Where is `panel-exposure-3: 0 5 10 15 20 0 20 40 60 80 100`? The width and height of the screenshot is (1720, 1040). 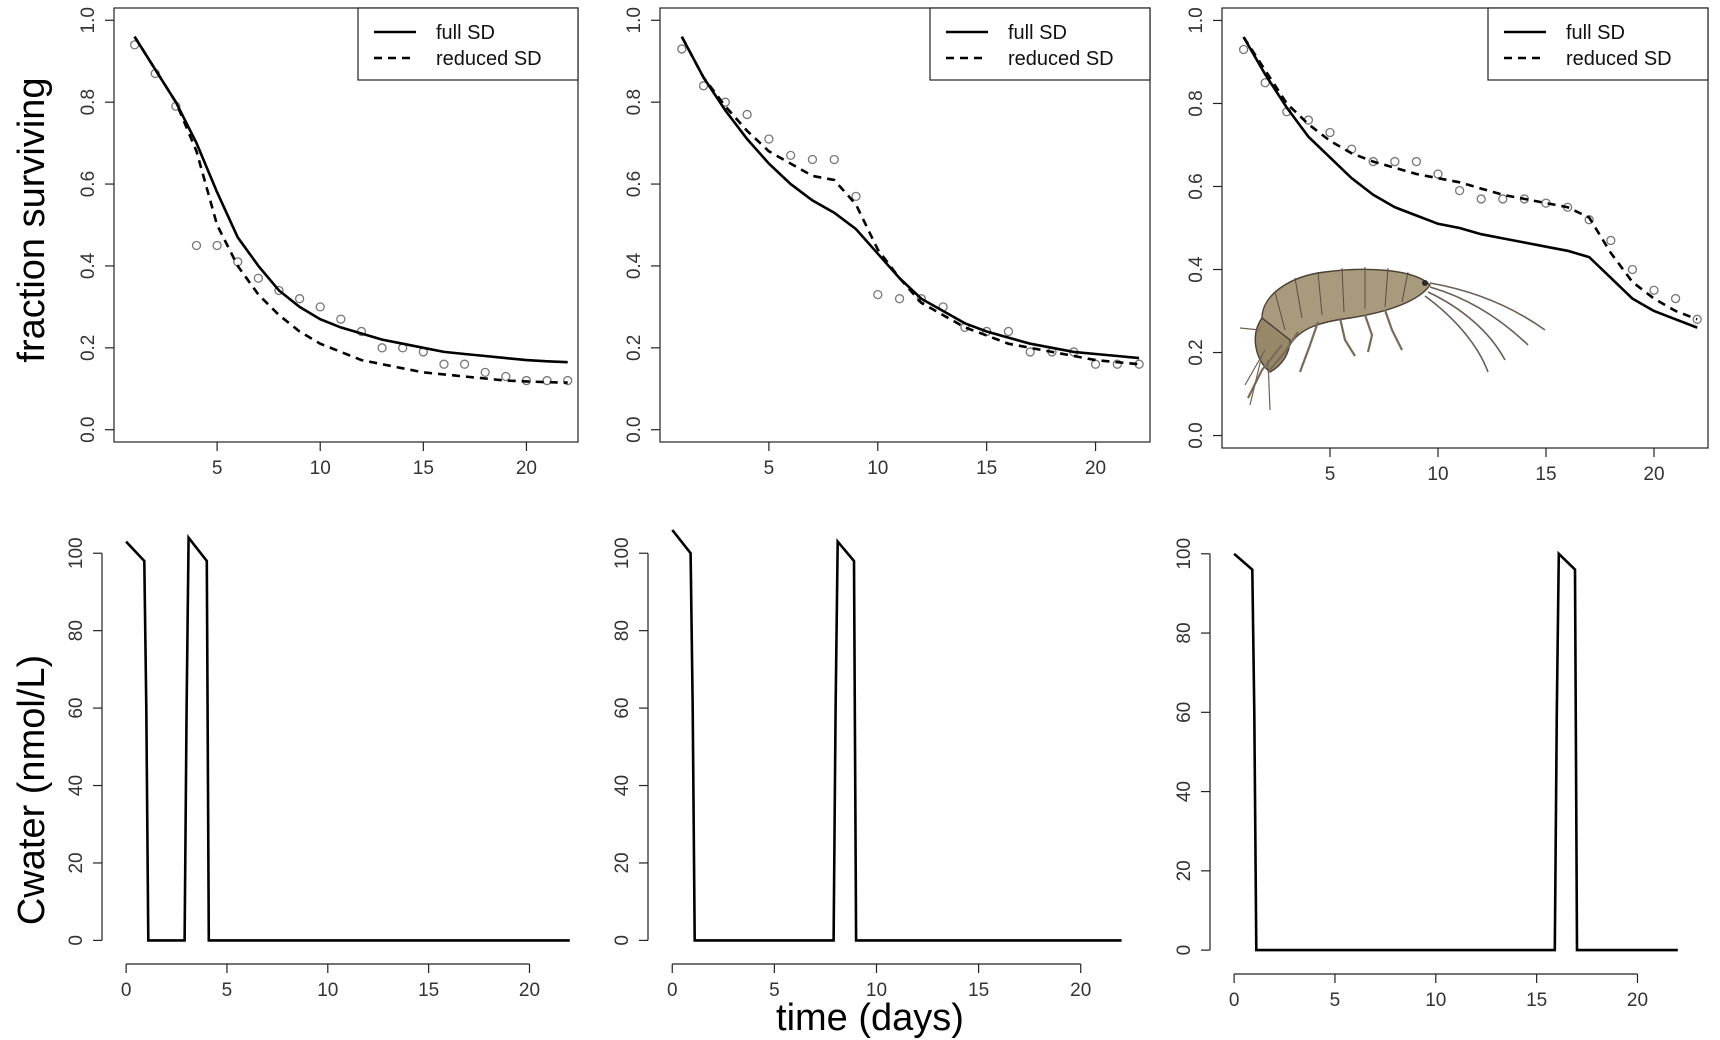 panel-exposure-3: 0 5 10 15 20 0 20 40 60 80 100 is located at coordinates (1426, 774).